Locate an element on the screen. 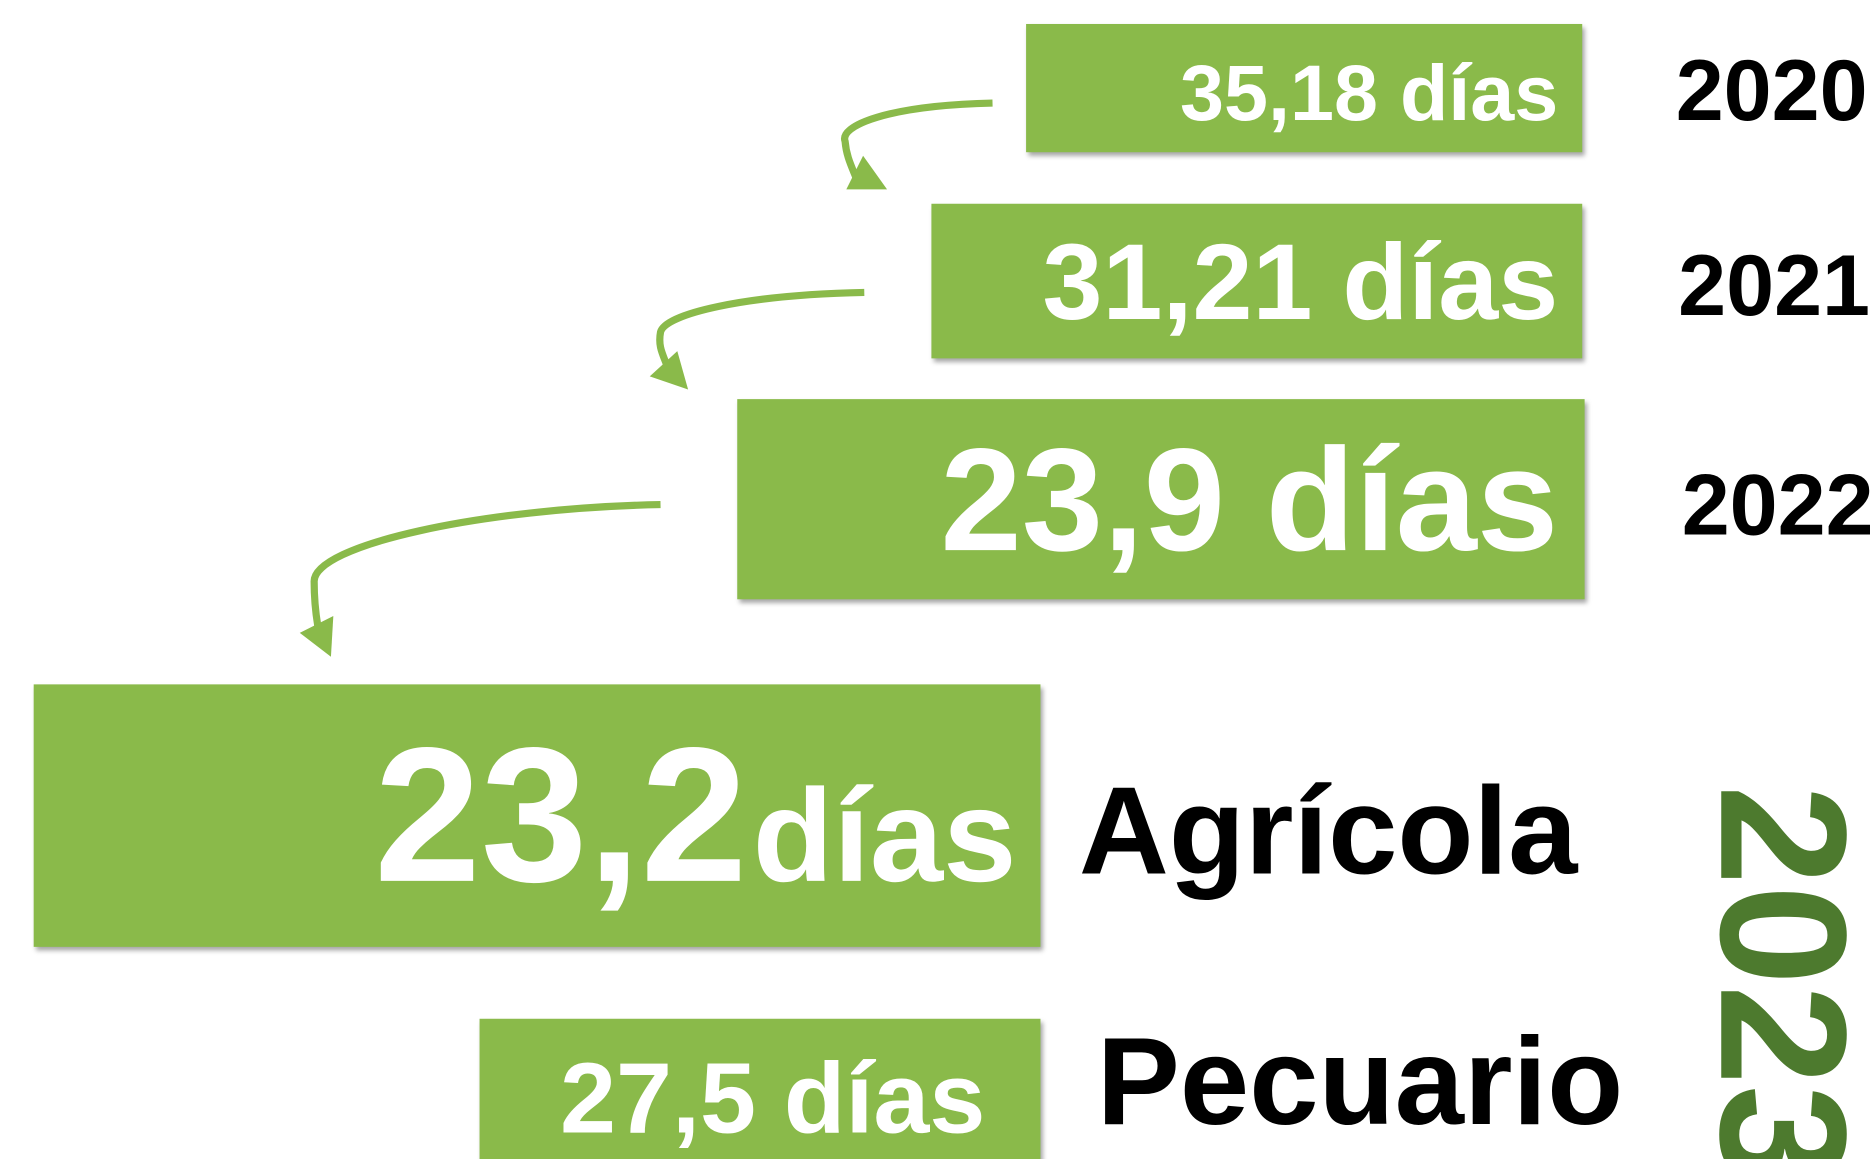 This screenshot has width=1870, height=1159. box-agricola is located at coordinates (537, 815).